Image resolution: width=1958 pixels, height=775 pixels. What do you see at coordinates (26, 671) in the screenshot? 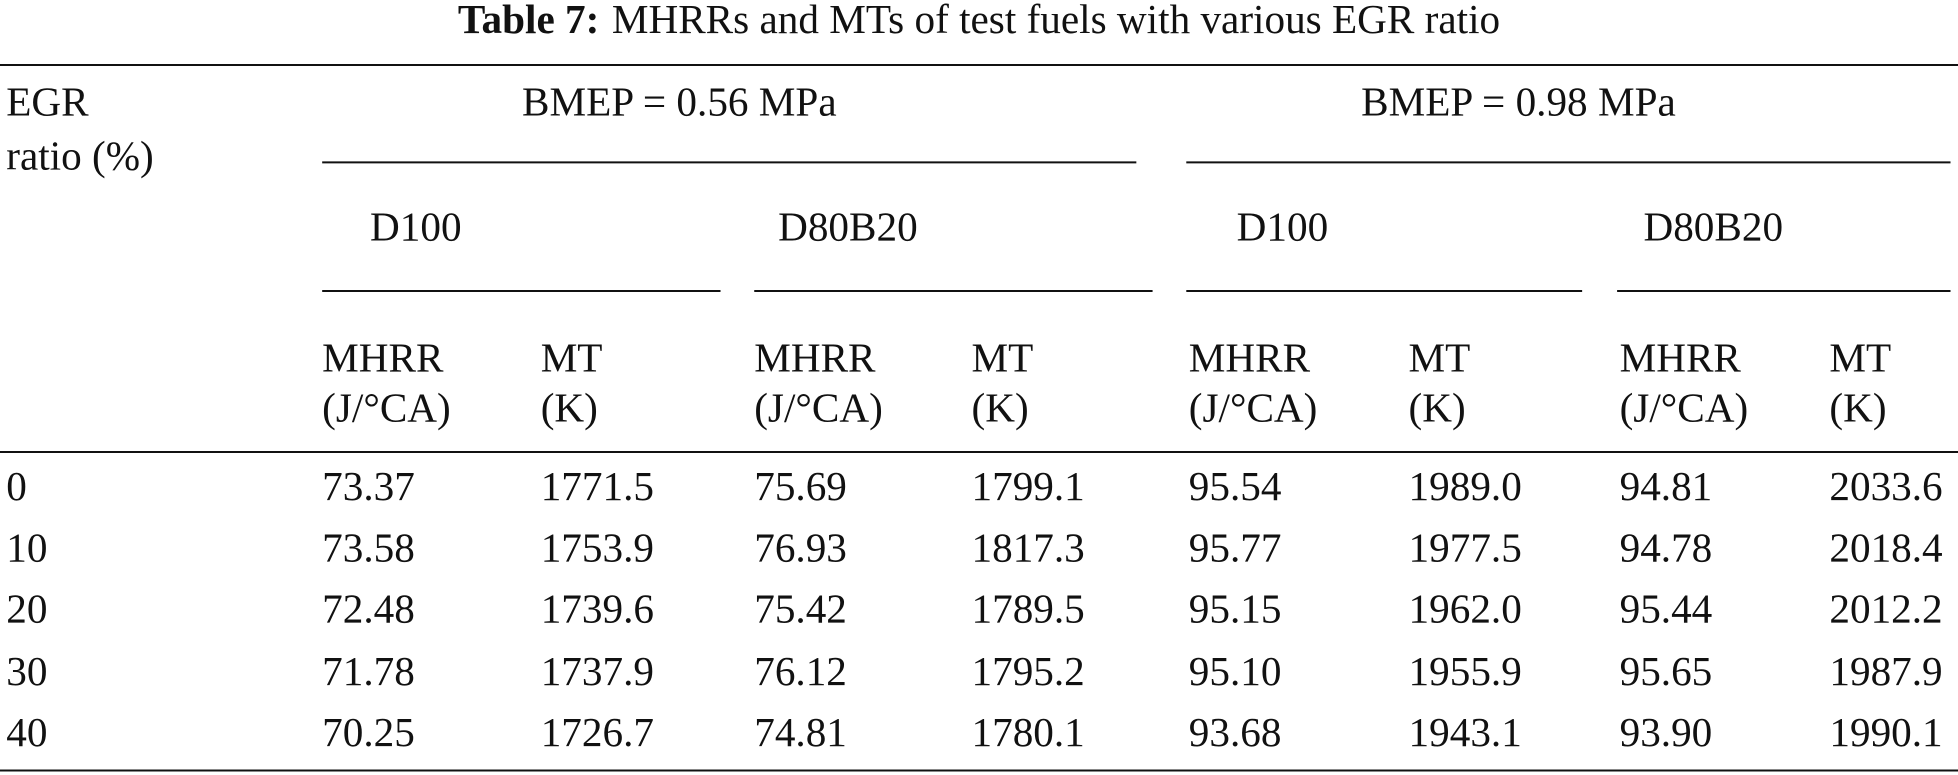
I see `row-label: 30` at bounding box center [26, 671].